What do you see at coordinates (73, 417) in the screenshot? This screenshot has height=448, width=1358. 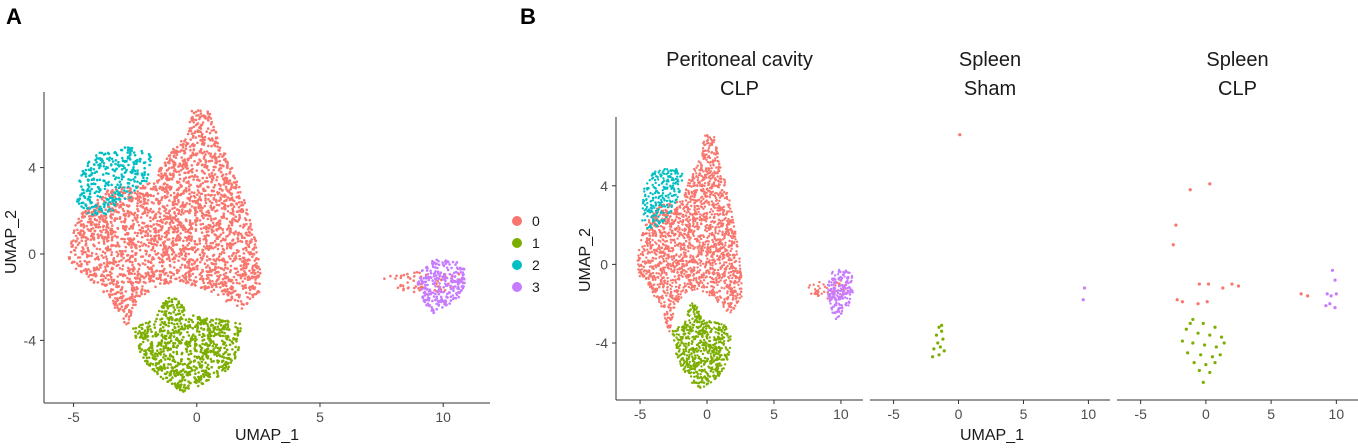 I see `panel-a-x-tick-label: -5` at bounding box center [73, 417].